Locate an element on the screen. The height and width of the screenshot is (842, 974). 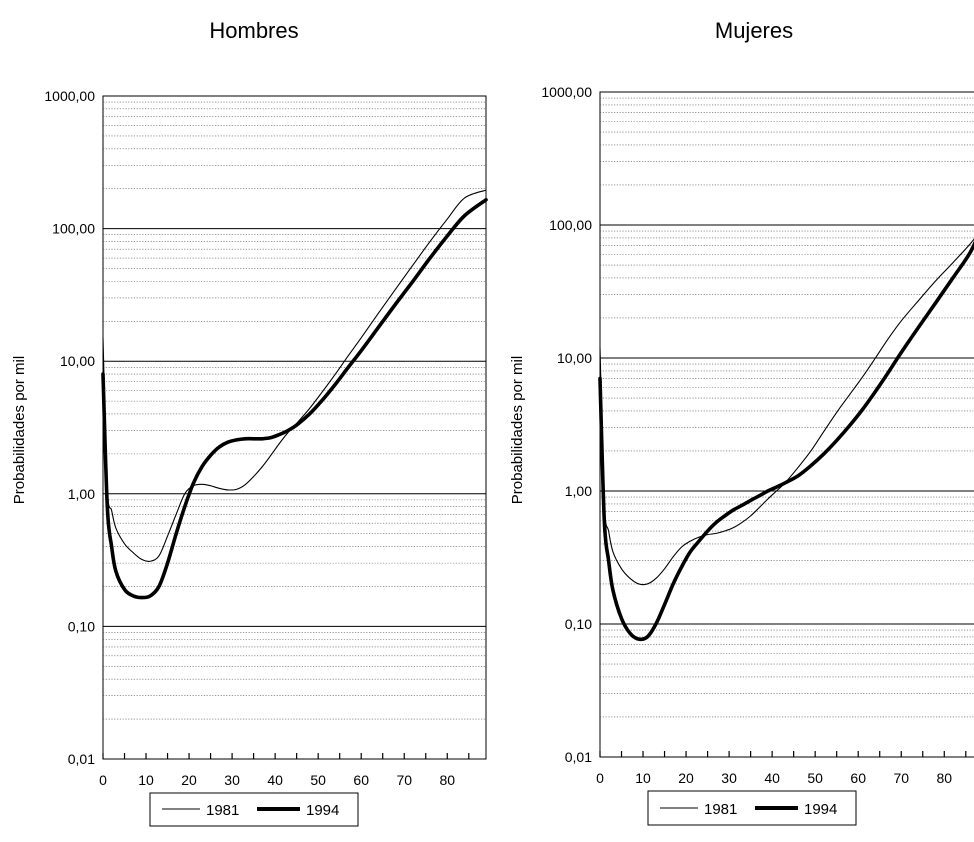
chart-title: Hombres is located at coordinates (253, 30).